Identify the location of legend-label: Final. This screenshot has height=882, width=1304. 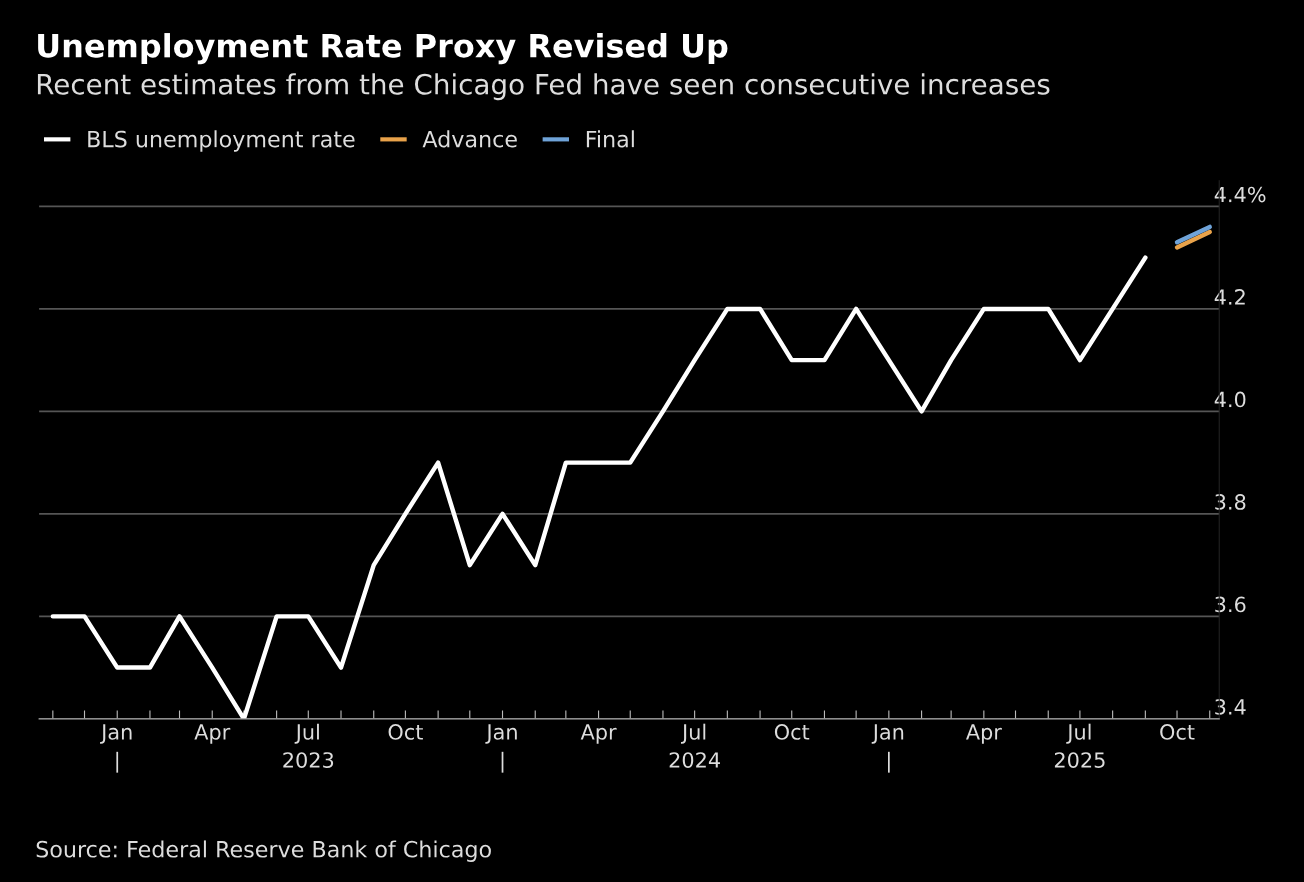
(610, 139).